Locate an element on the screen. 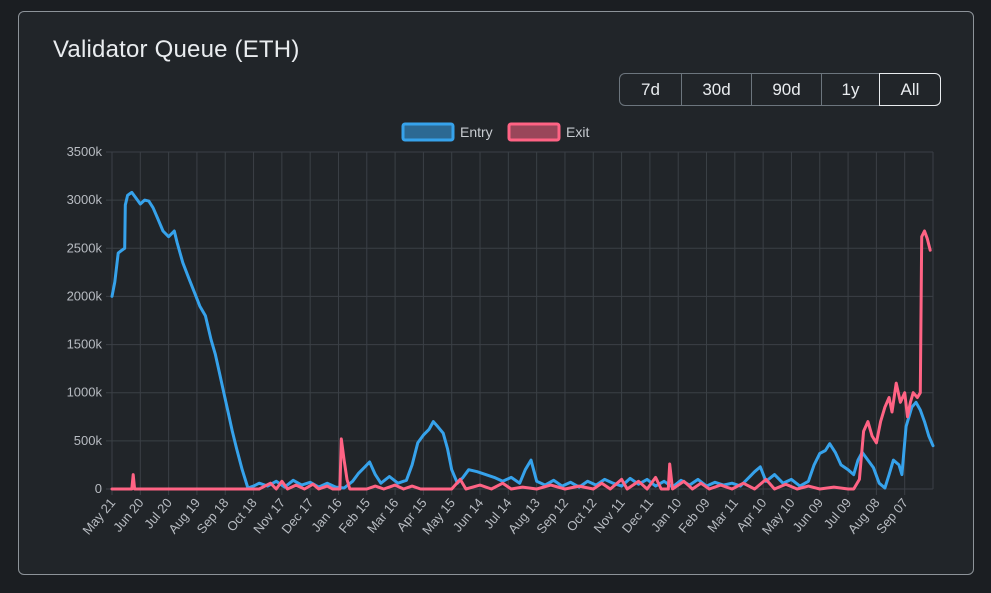 Image resolution: width=991 pixels, height=593 pixels. x-tick-label: Dec 11 is located at coordinates (637, 515).